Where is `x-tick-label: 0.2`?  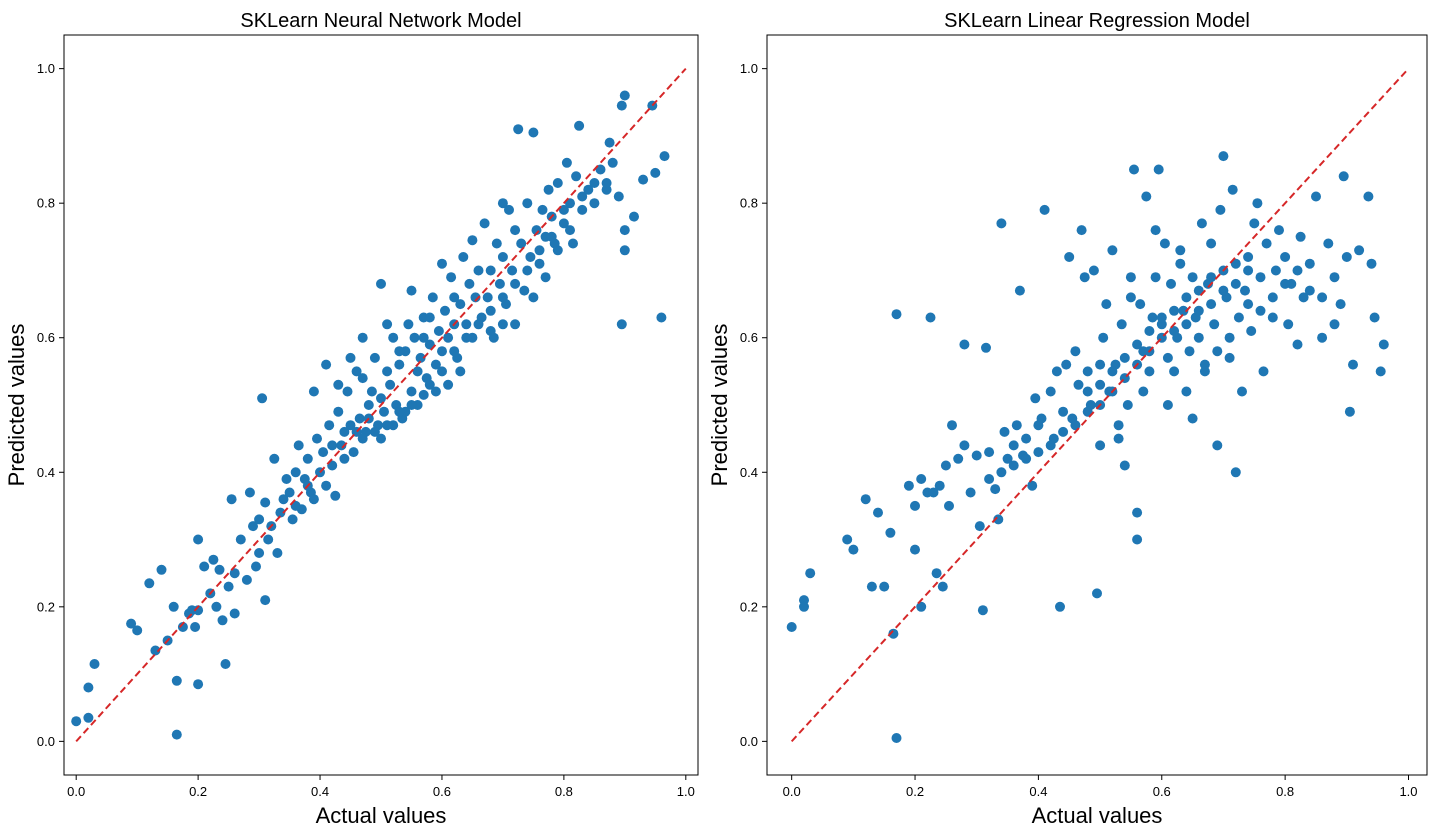
x-tick-label: 0.2 is located at coordinates (198, 791).